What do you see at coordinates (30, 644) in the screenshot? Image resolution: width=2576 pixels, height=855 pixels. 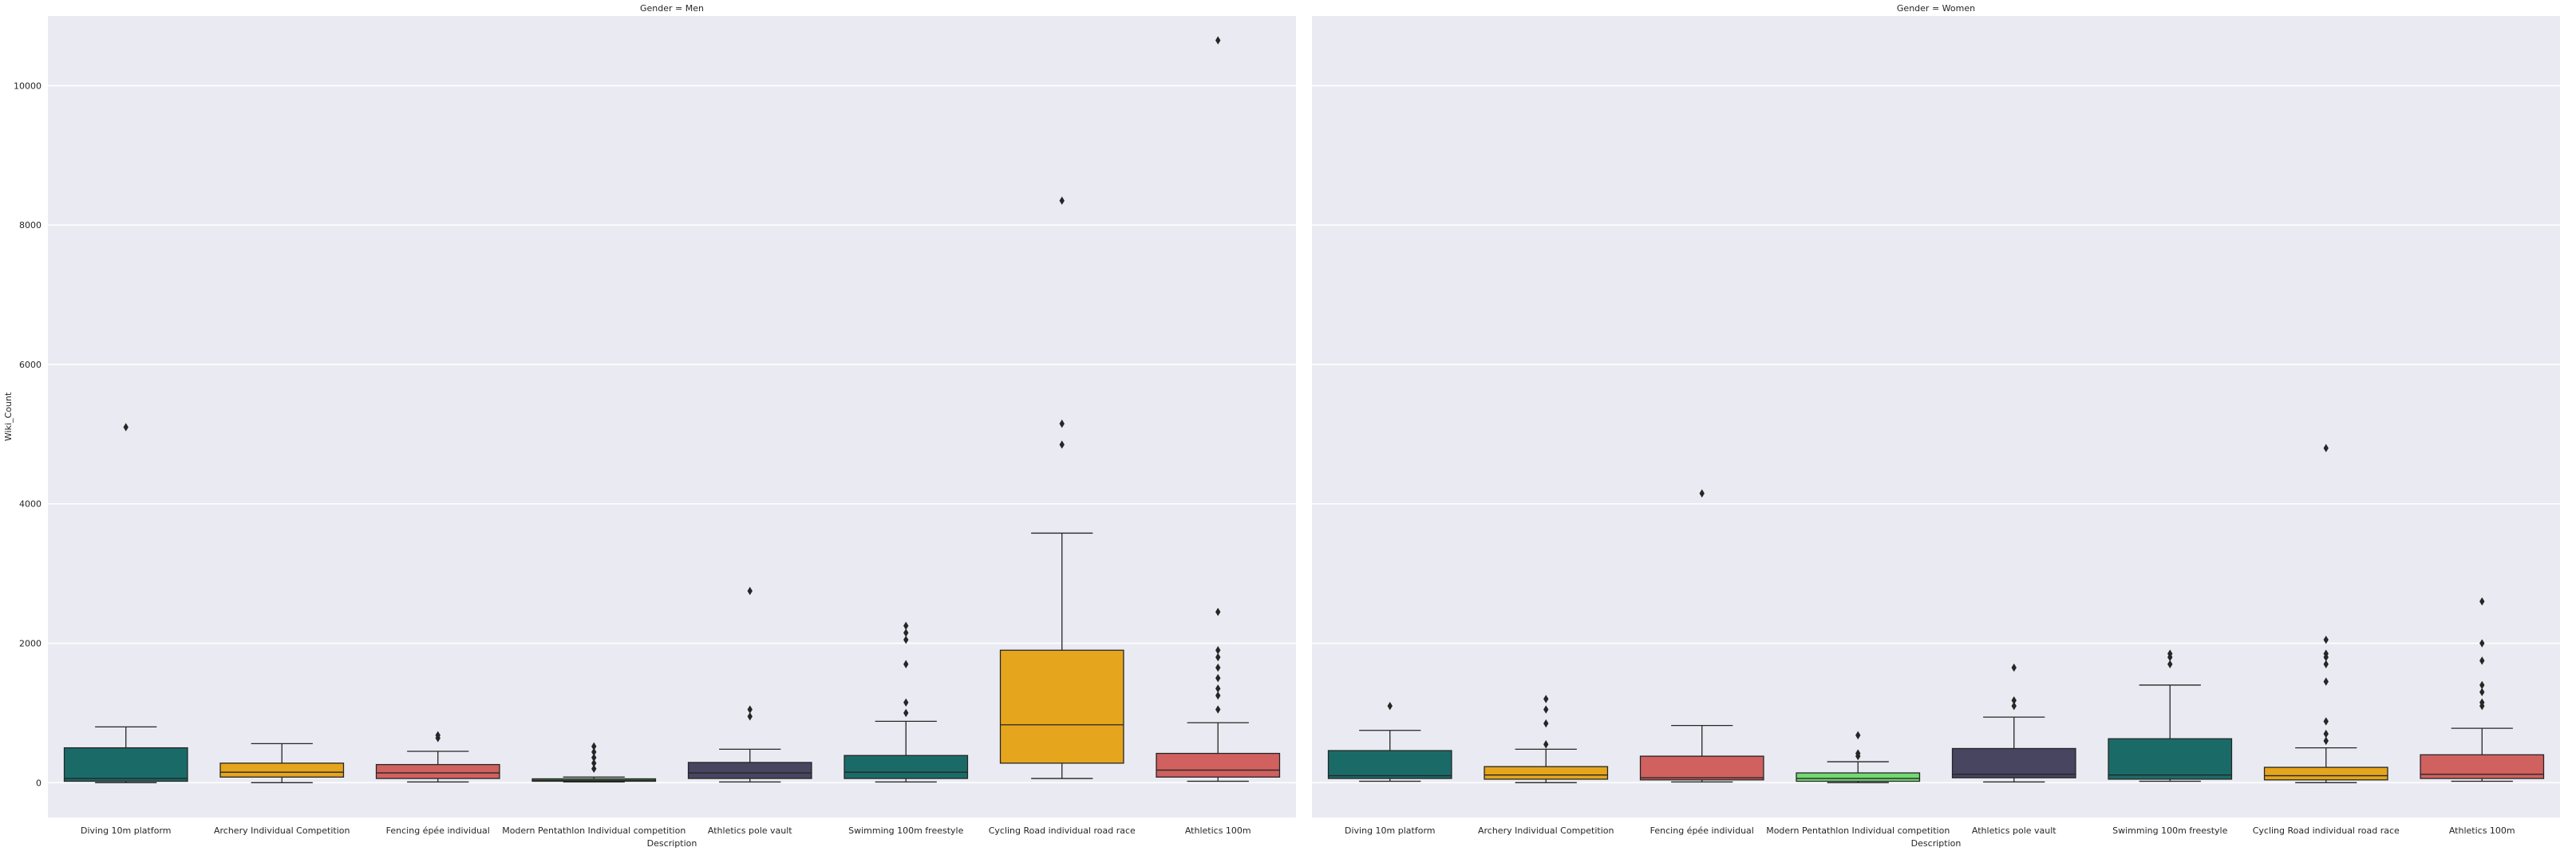 I see `y-tick-label: 2000` at bounding box center [30, 644].